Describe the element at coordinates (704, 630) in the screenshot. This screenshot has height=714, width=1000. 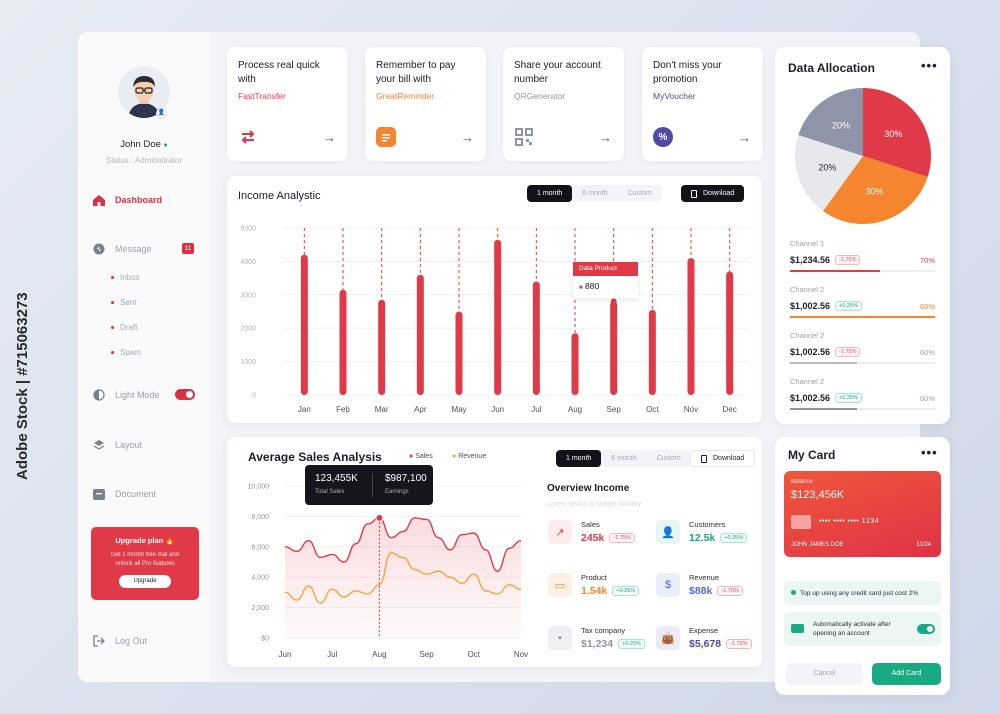
I see `overview-label: Expense` at that location.